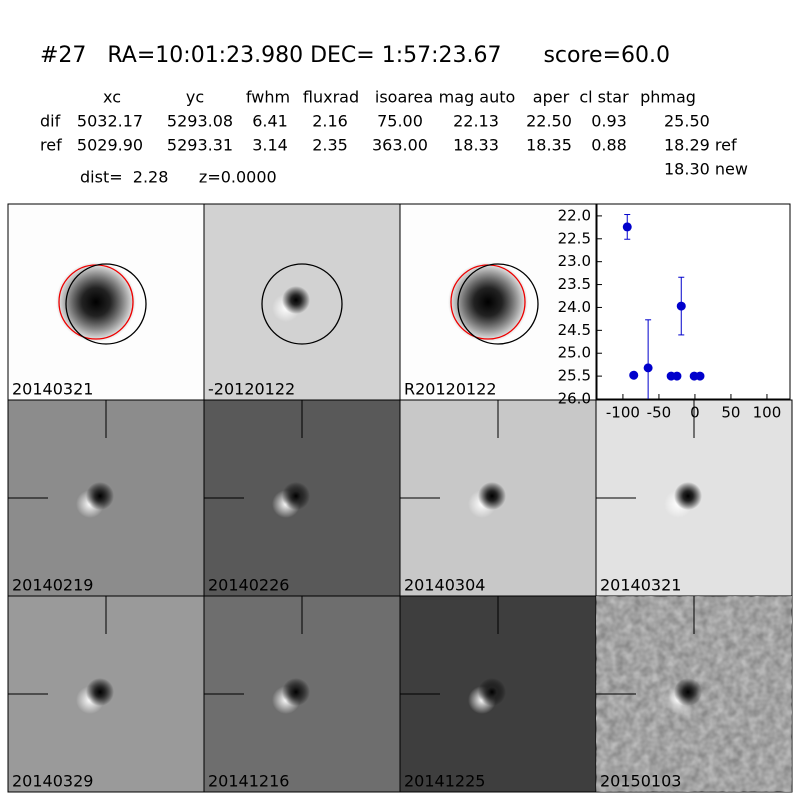 The image size is (800, 800). What do you see at coordinates (110, 121) in the screenshot?
I see `table-cell: 5032.17` at bounding box center [110, 121].